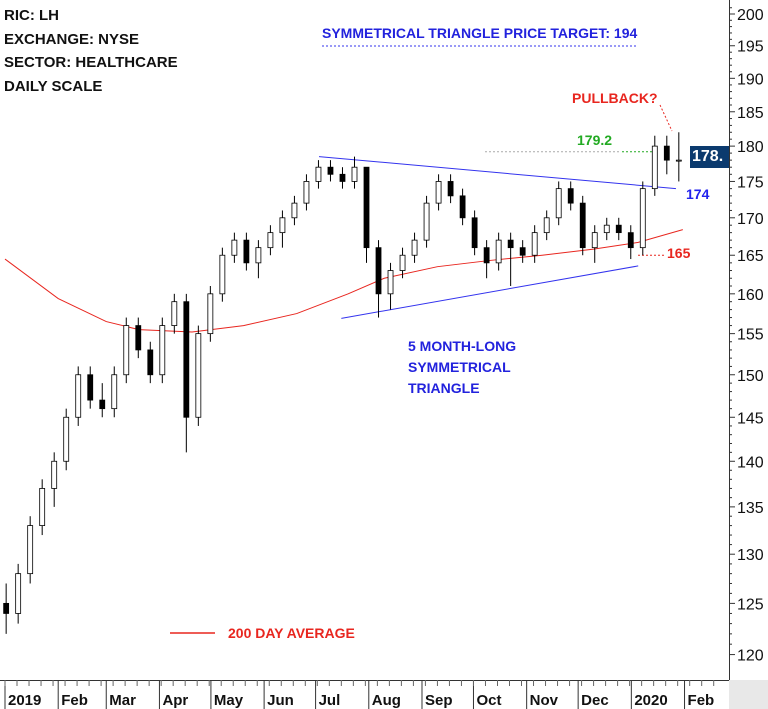  I want to click on y-tick-label: 185, so click(750, 113).